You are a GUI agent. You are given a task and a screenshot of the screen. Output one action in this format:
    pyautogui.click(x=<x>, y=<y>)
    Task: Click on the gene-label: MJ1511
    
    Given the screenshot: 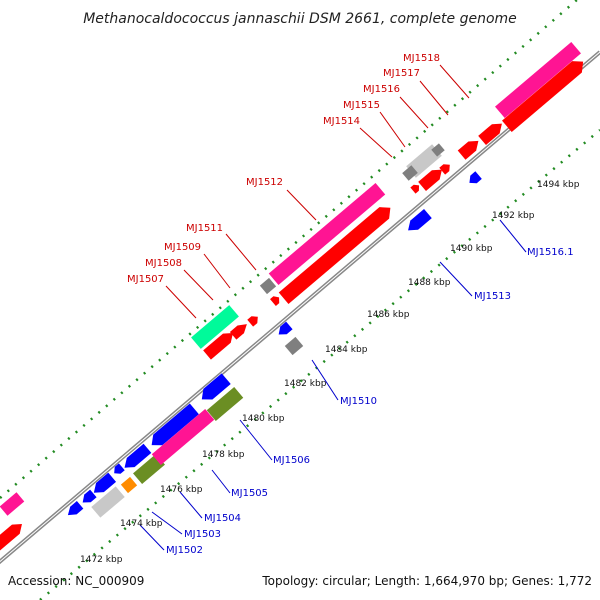 What is the action you would take?
    pyautogui.click(x=204, y=228)
    